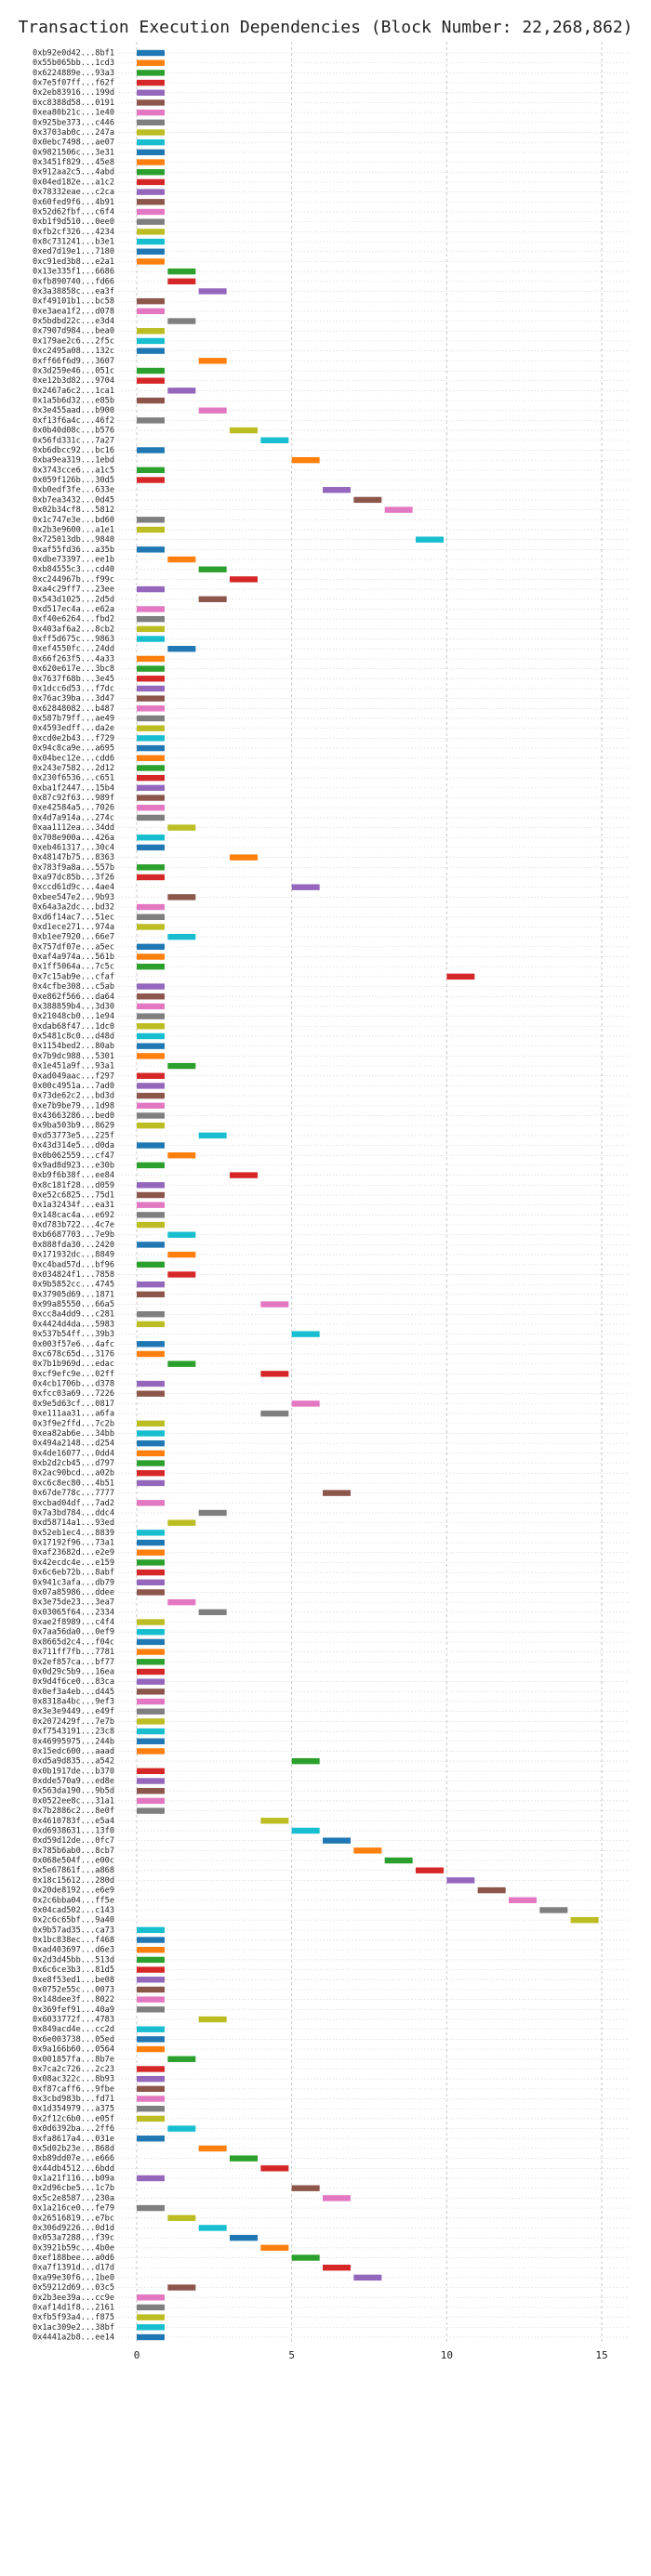  What do you see at coordinates (73, 1523) in the screenshot?
I see `y-tick-label: 0xd58714a1...93ed` at bounding box center [73, 1523].